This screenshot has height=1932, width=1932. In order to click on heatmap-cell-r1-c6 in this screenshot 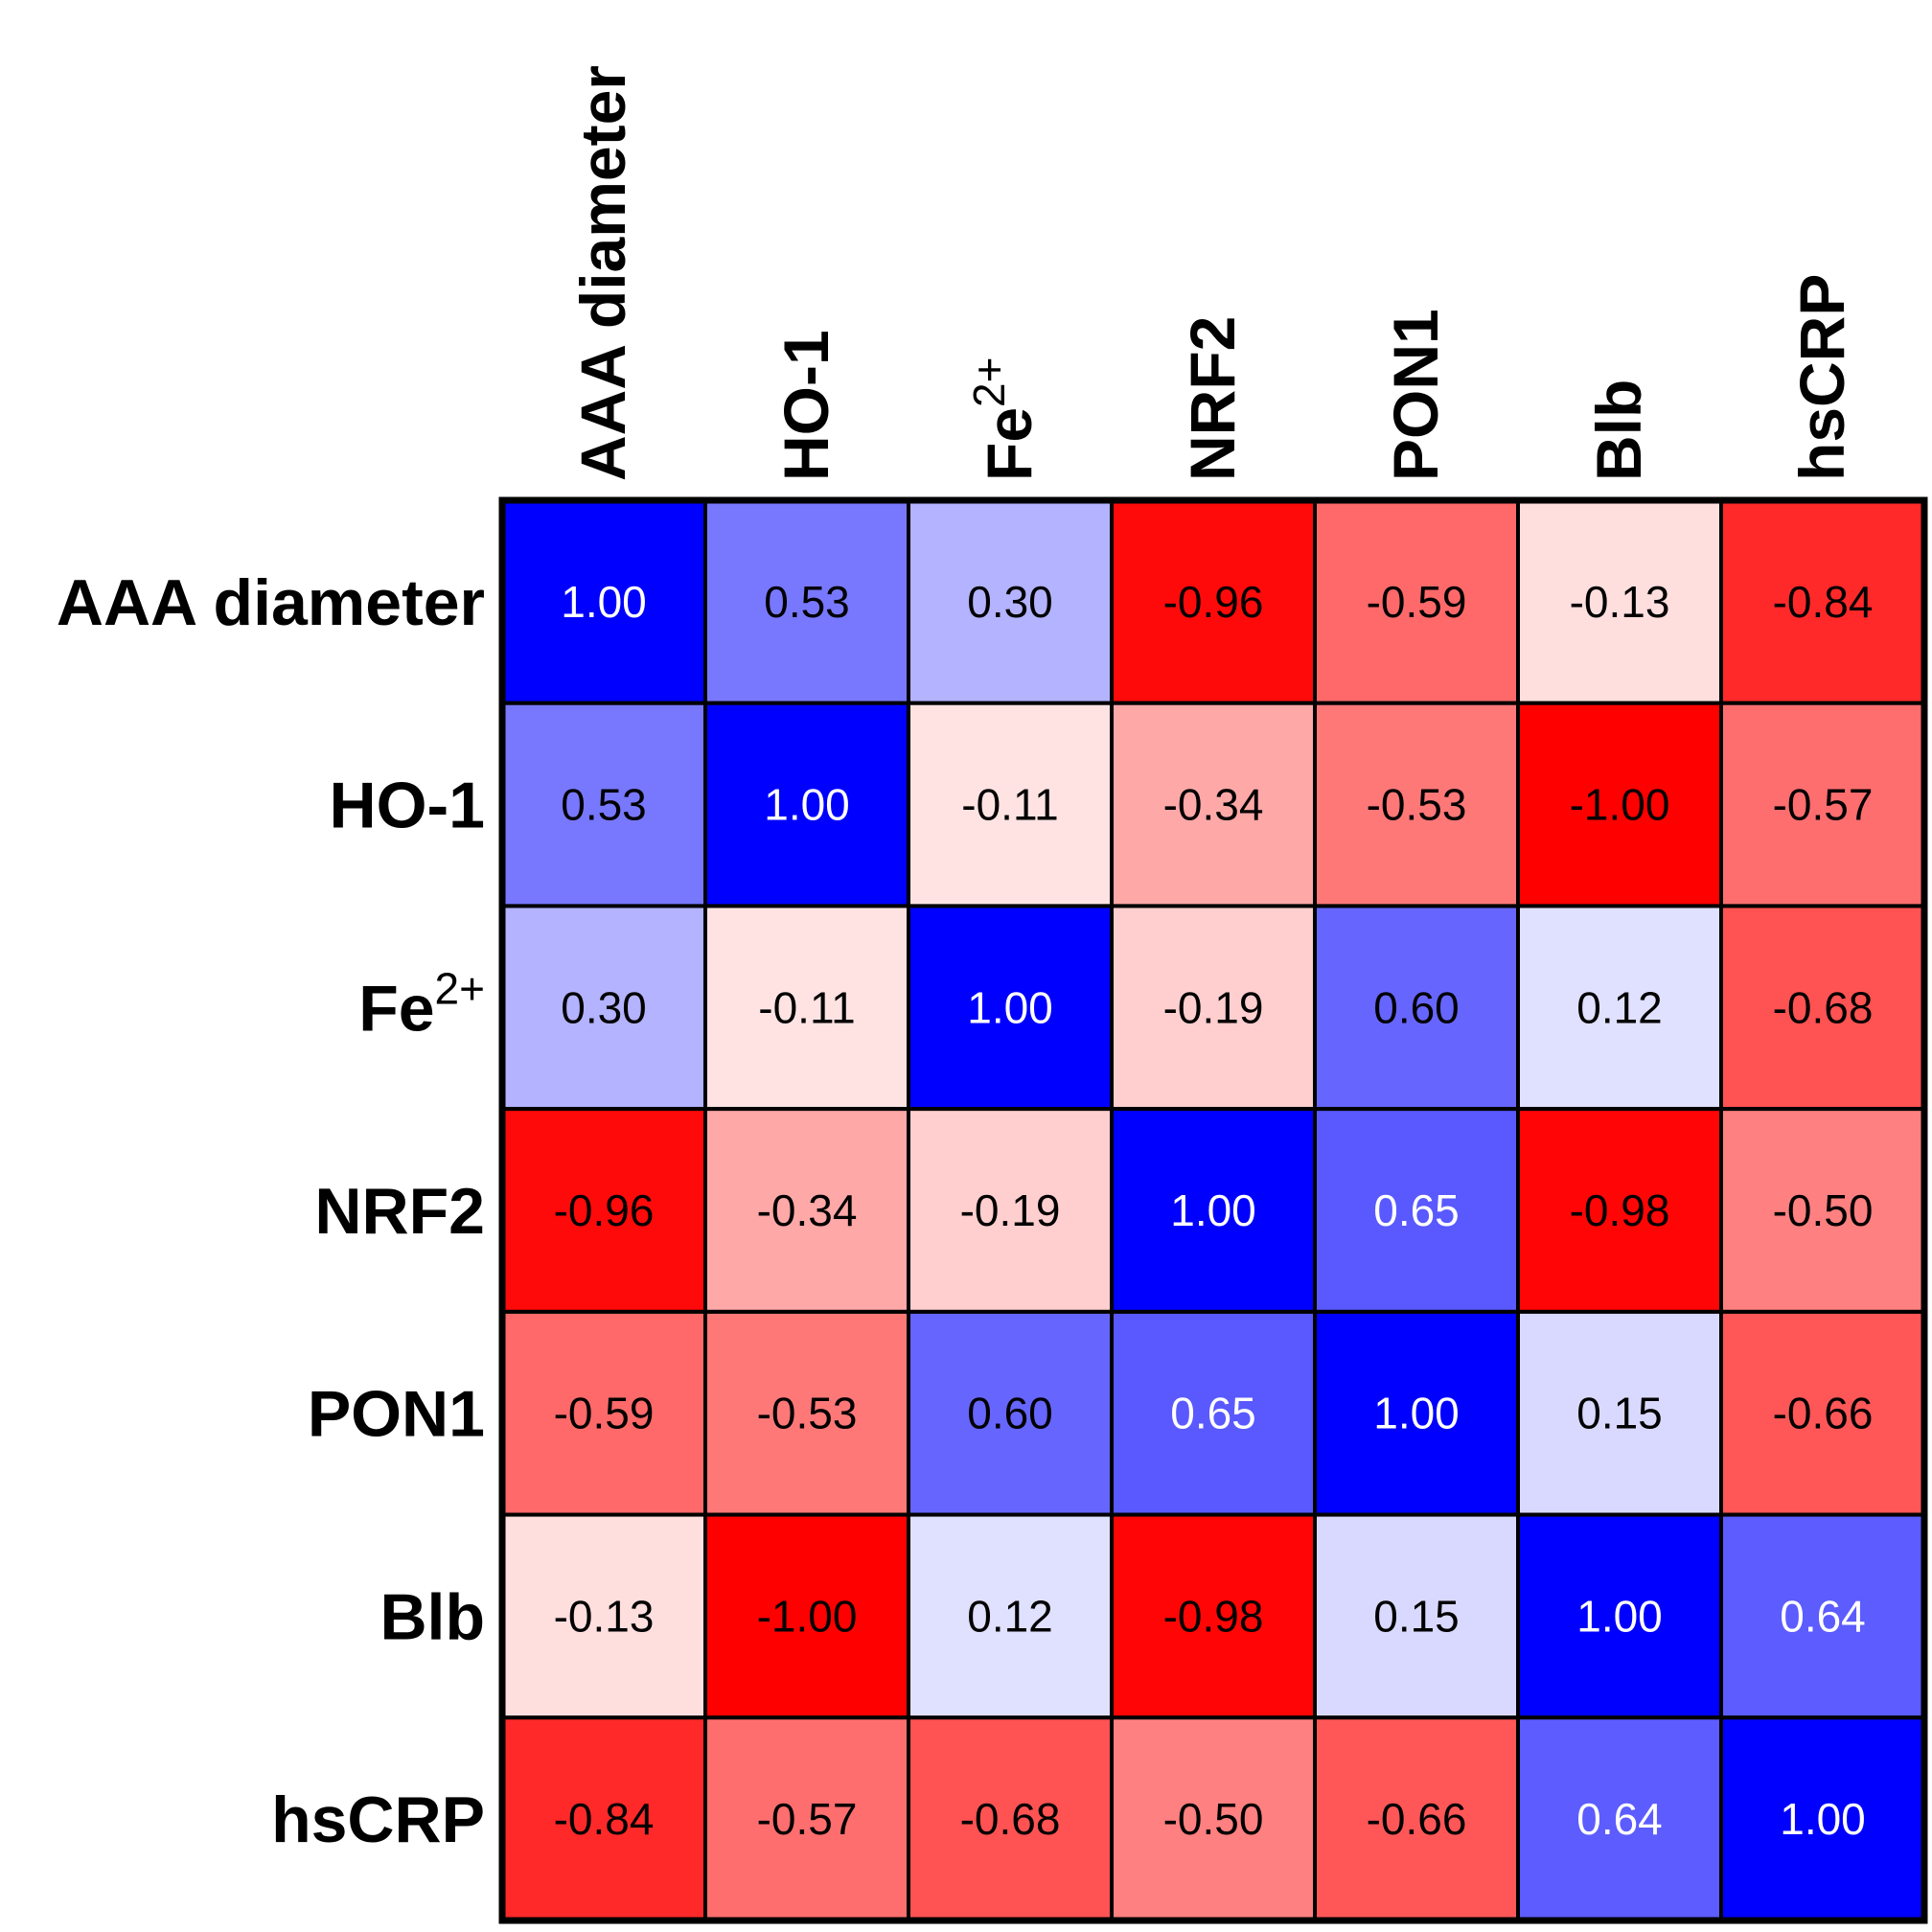, I will do `click(1619, 601)`.